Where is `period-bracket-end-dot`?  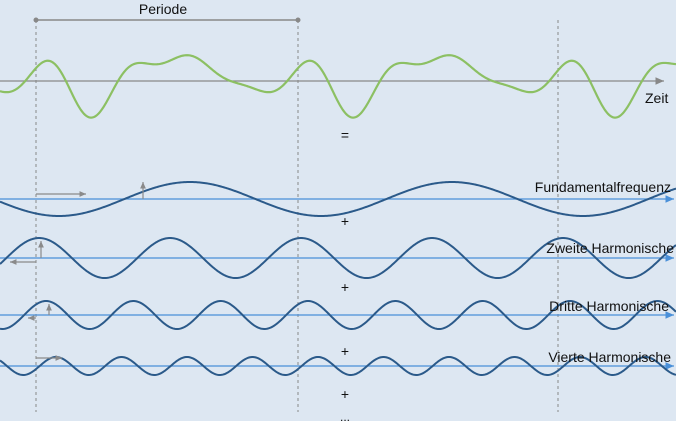 period-bracket-end-dot is located at coordinates (298, 20).